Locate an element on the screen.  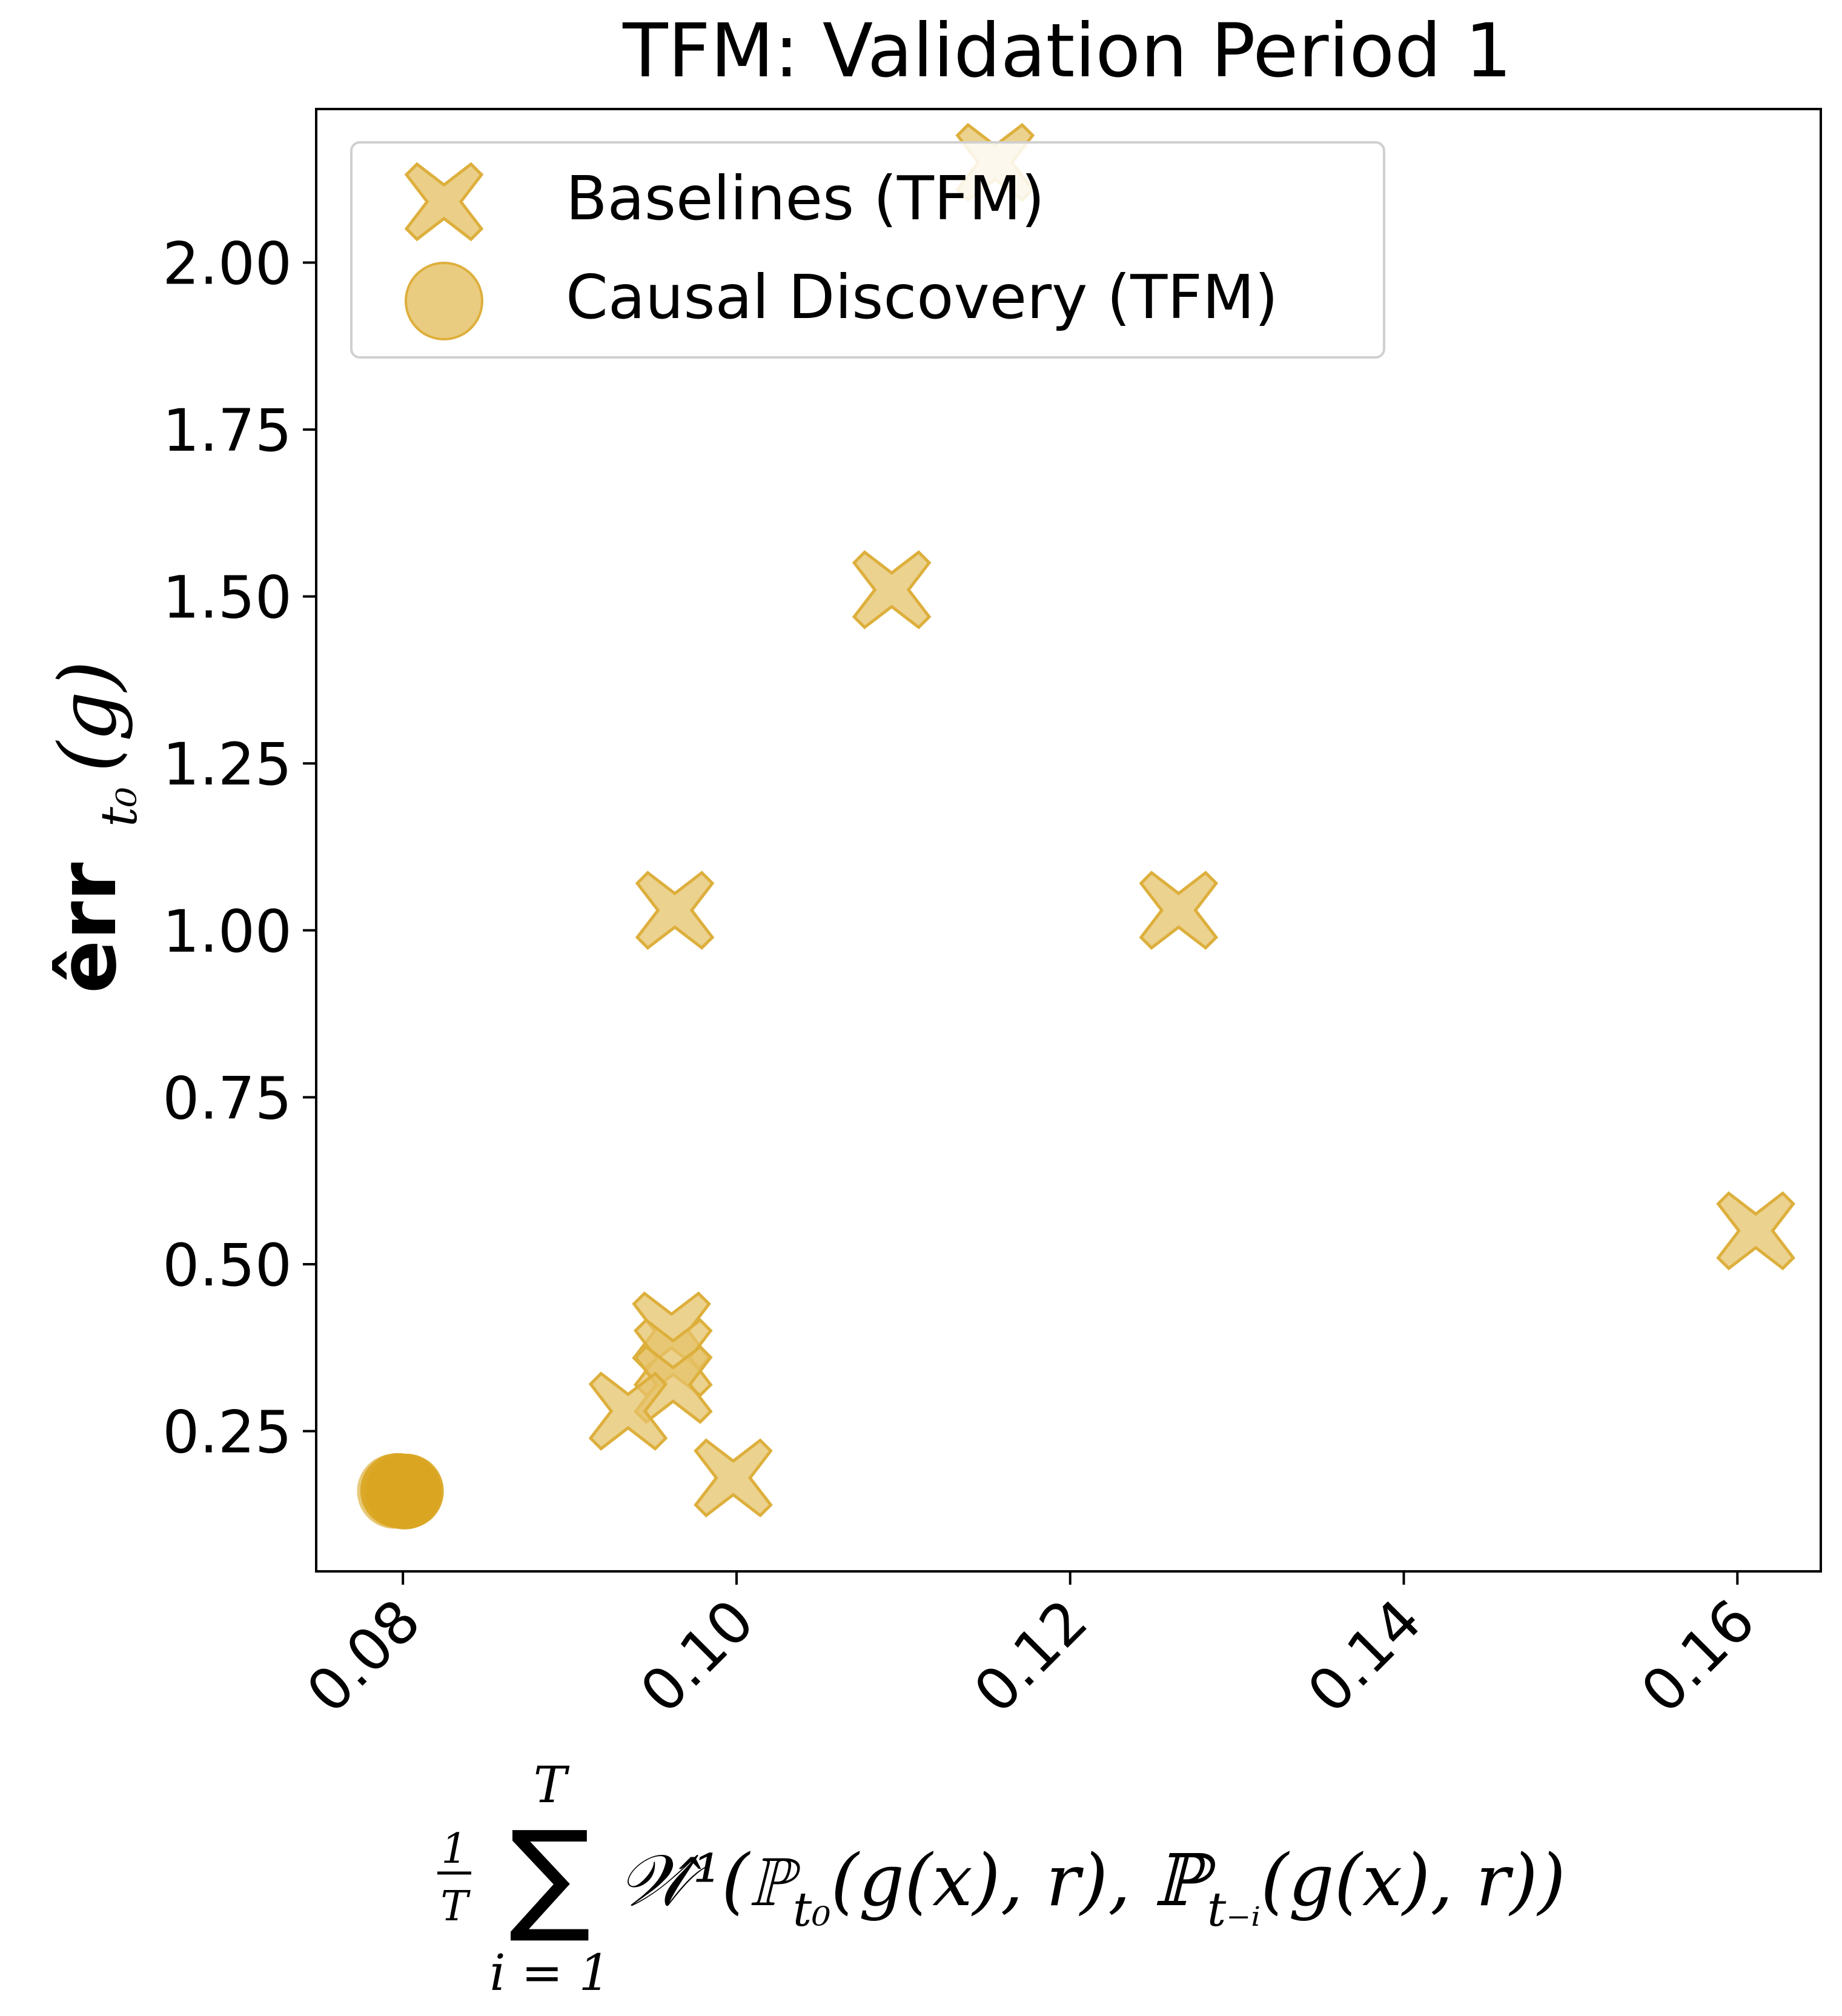
x-label-frac-num: 1 is located at coordinates (454, 1849).